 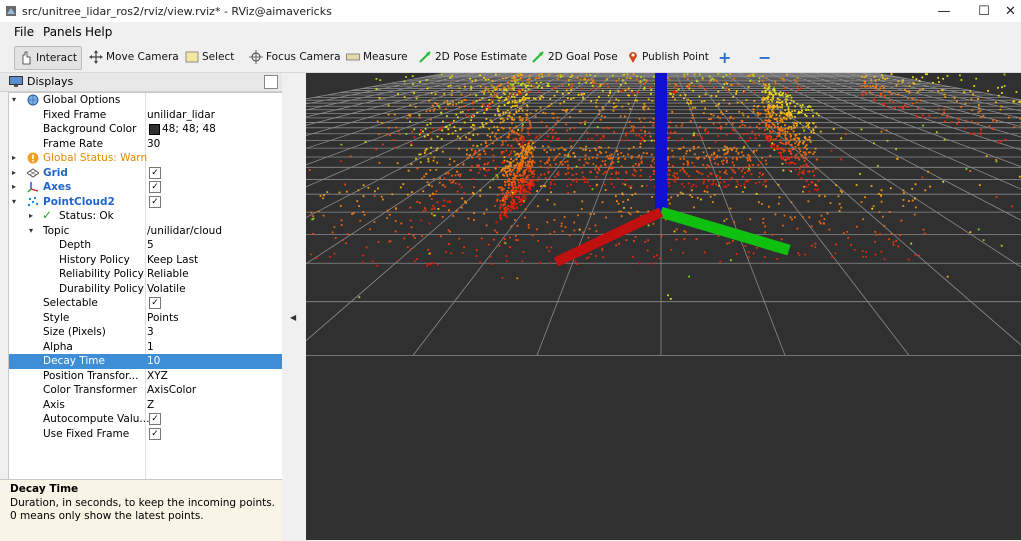 What do you see at coordinates (189, 129) in the screenshot?
I see `tree-value: 48; 48; 48` at bounding box center [189, 129].